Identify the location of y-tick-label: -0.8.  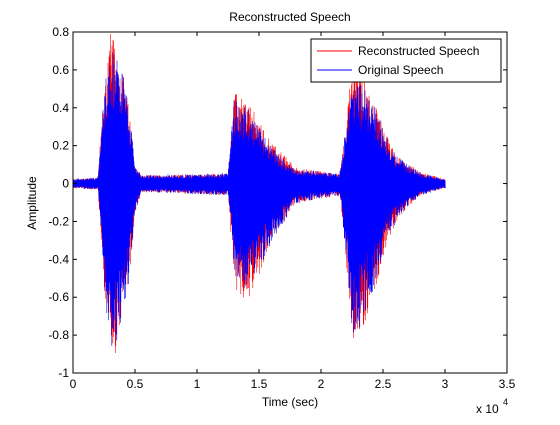
(58, 335).